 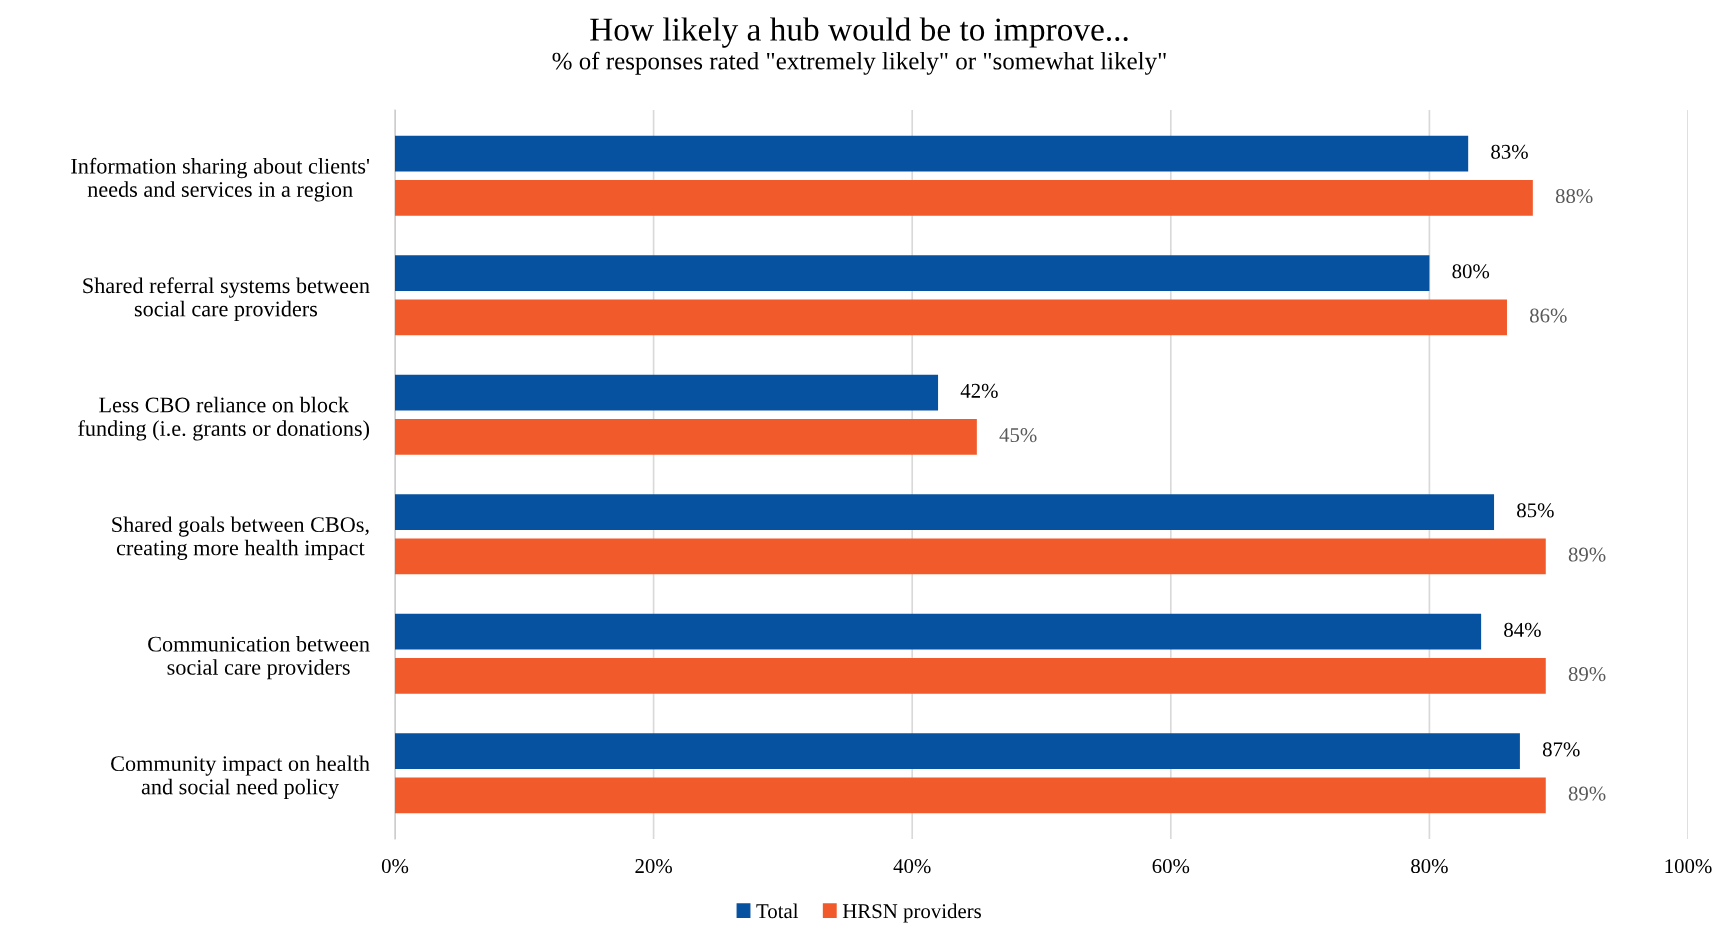 I want to click on x-tick-label: 100%, so click(x=1688, y=866).